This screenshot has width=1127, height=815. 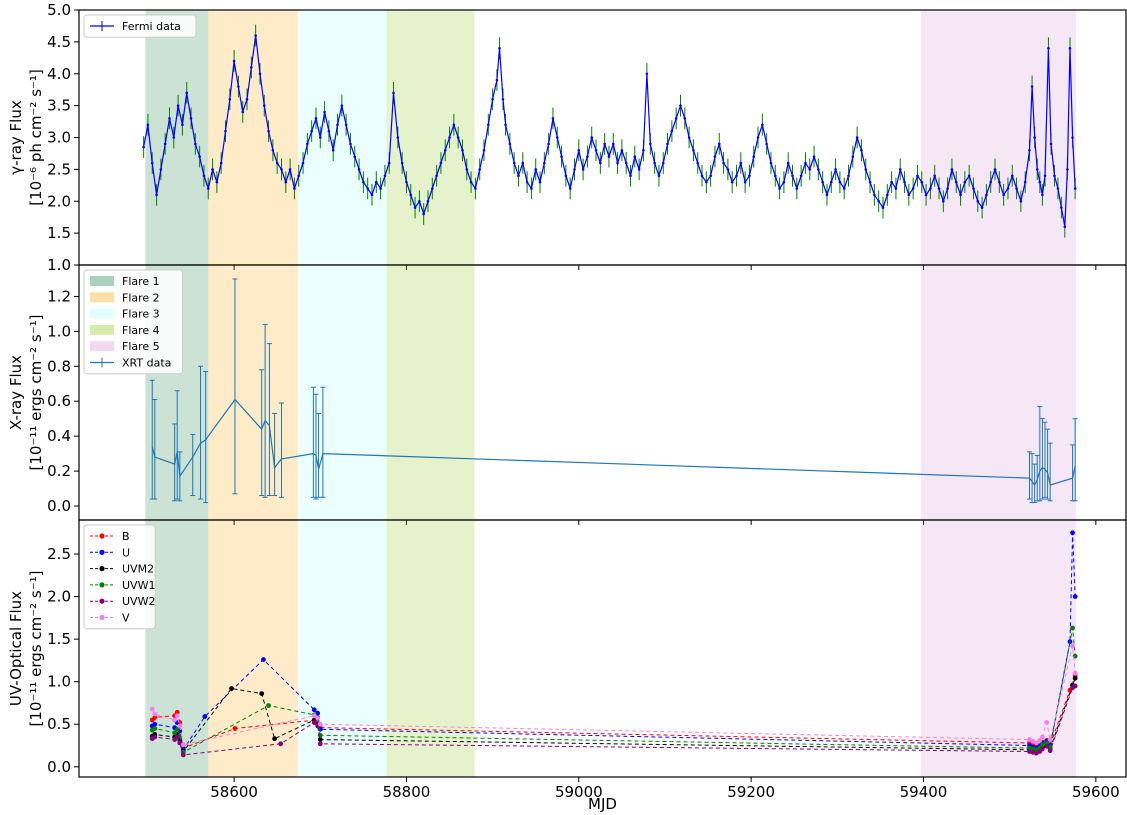 What do you see at coordinates (36, 137) in the screenshot?
I see `y-axis-units: [10⁻⁶ ph cm⁻² s⁻¹]` at bounding box center [36, 137].